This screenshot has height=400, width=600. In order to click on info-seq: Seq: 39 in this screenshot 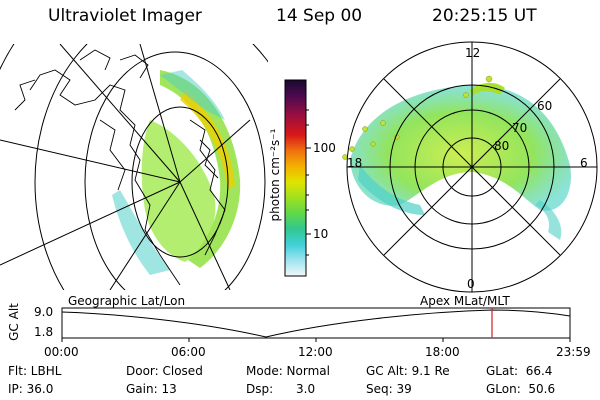, I will do `click(389, 389)`.